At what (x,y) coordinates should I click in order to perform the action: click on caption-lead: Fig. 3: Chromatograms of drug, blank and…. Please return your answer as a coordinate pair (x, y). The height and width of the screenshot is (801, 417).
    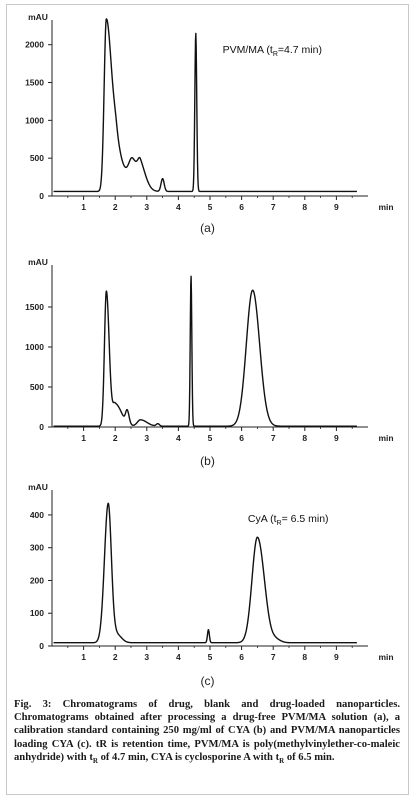
    Looking at the image, I should click on (207, 704).